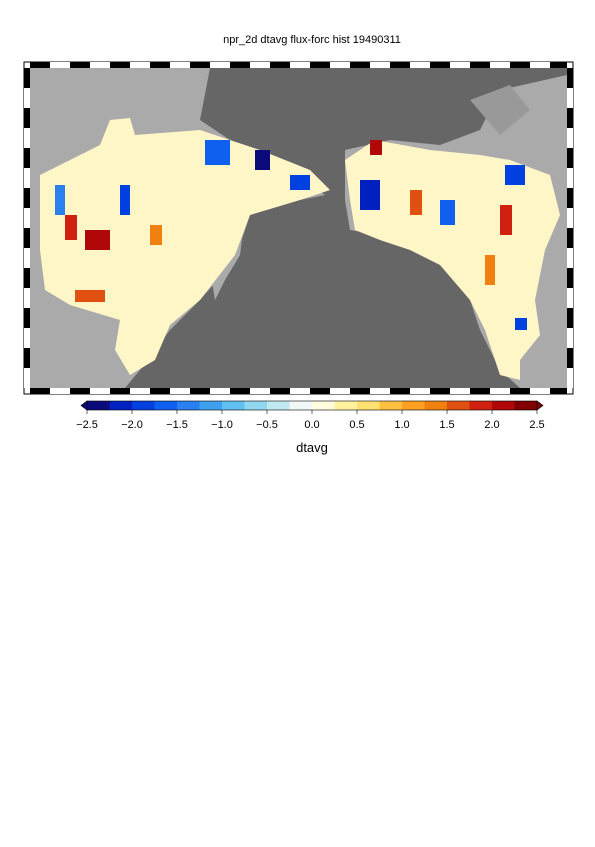  I want to click on colorbar-tick-label: −2.0, so click(132, 425).